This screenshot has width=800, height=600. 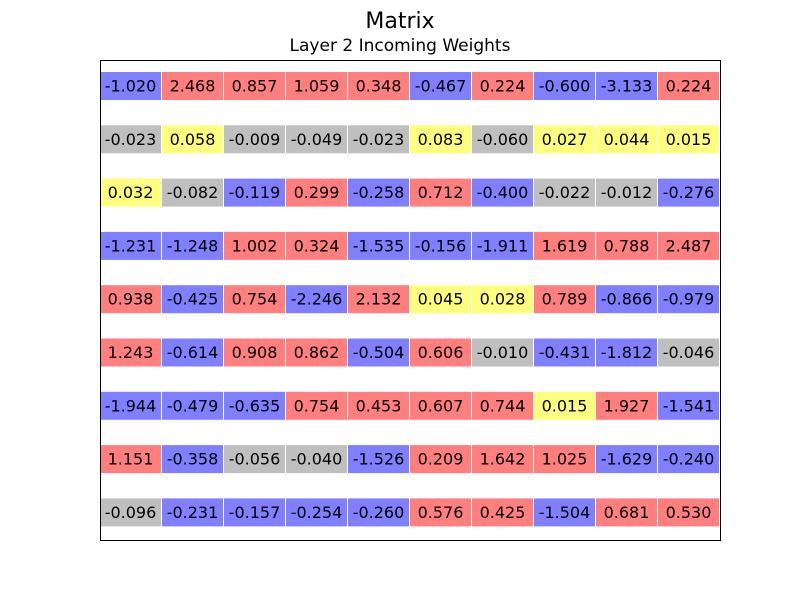 I want to click on chart-subtitle: Layer 2 Incoming Weights, so click(x=400, y=46).